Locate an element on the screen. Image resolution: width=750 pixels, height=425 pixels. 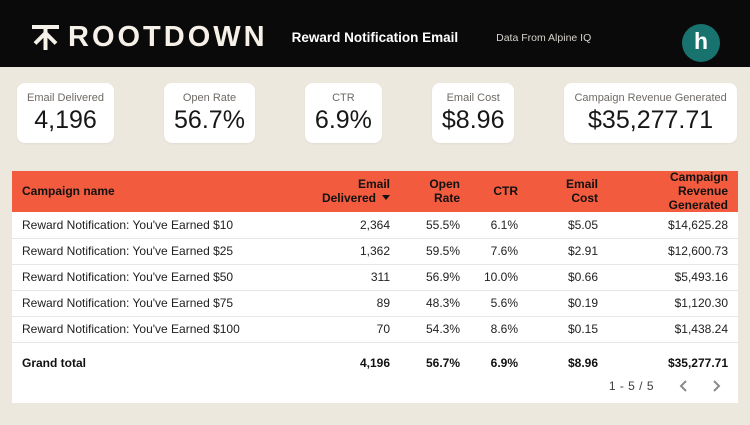
cell-open-rate: 56.9% is located at coordinates (435, 277).